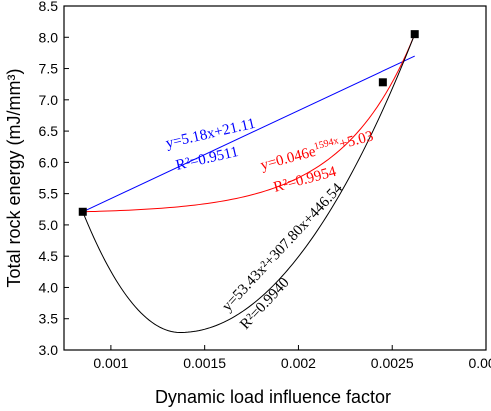 The height and width of the screenshot is (411, 491). I want to click on y-tick-label: 3.0, so click(49, 350).